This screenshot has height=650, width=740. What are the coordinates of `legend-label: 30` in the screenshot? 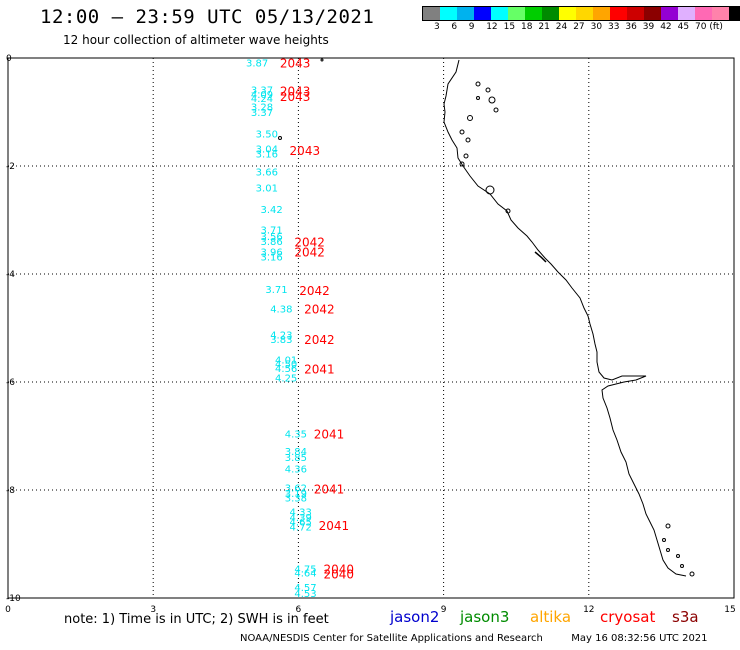 It's located at (596, 27).